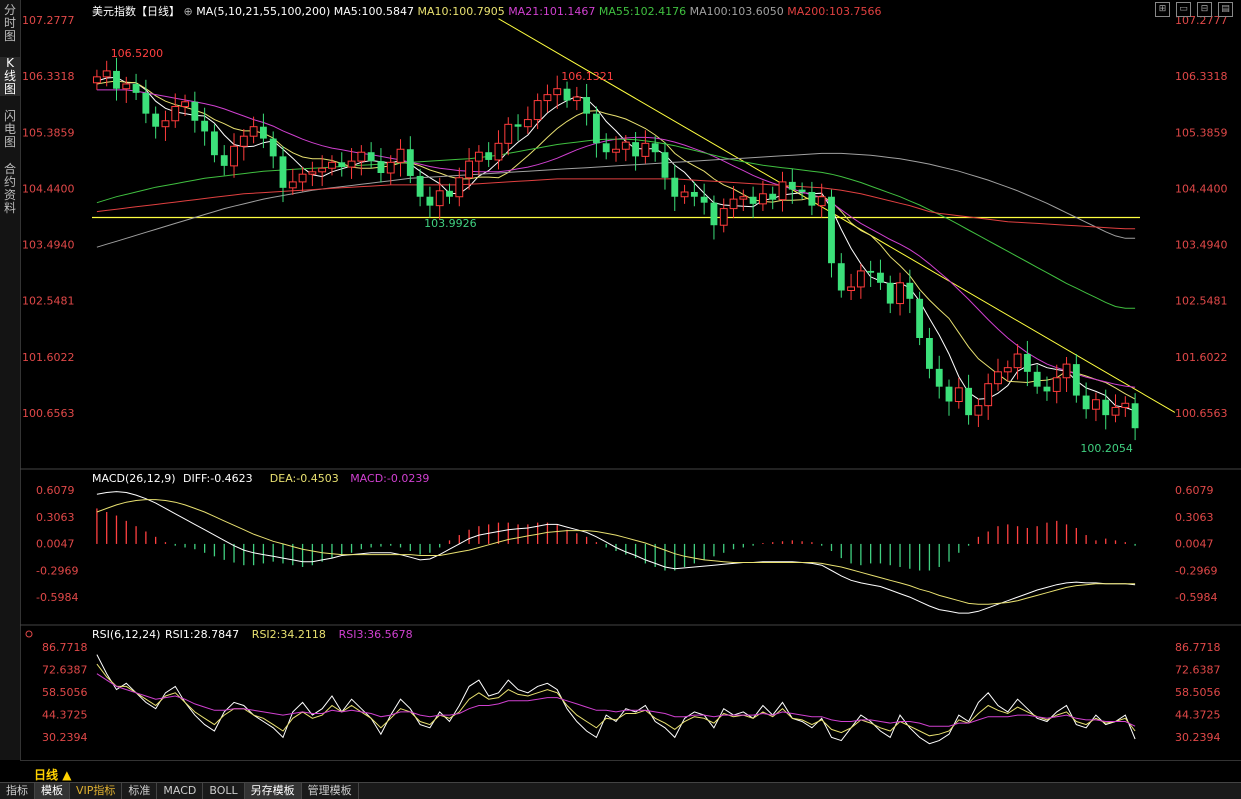 The width and height of the screenshot is (1241, 799). I want to click on window-control-0: ⊞, so click(1162, 9).